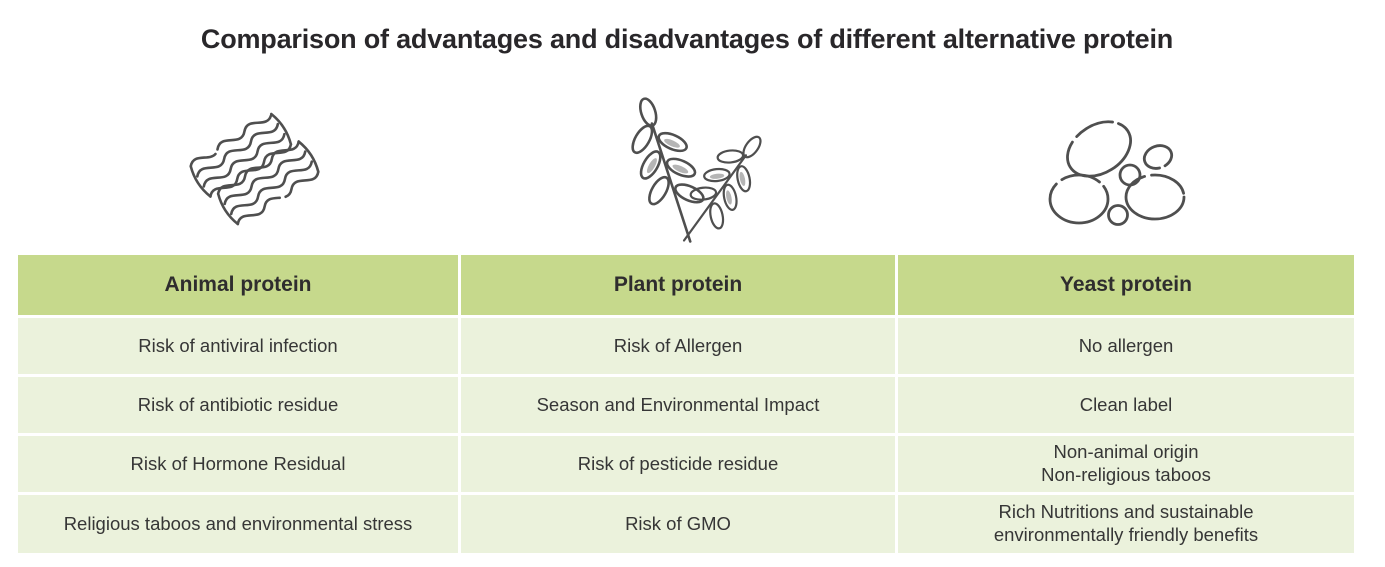  What do you see at coordinates (1126, 346) in the screenshot?
I see `cell-yeast-protein-row1: No allergen` at bounding box center [1126, 346].